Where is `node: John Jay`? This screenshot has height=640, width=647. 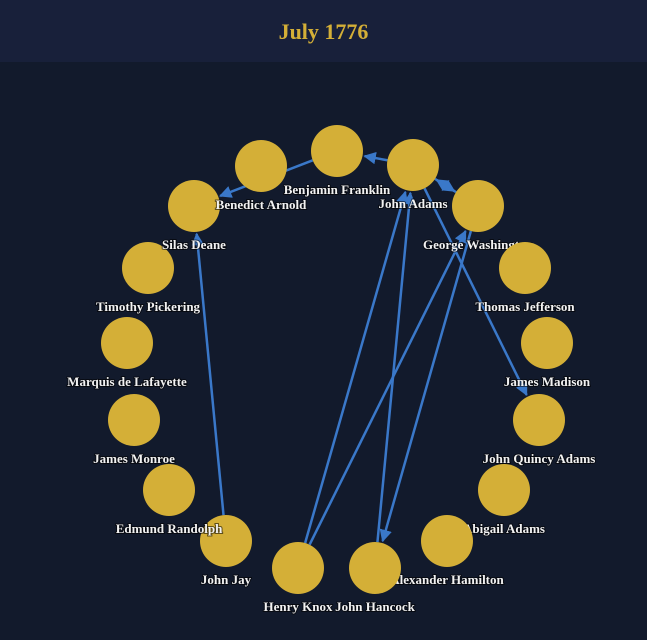 node: John Jay is located at coordinates (226, 551).